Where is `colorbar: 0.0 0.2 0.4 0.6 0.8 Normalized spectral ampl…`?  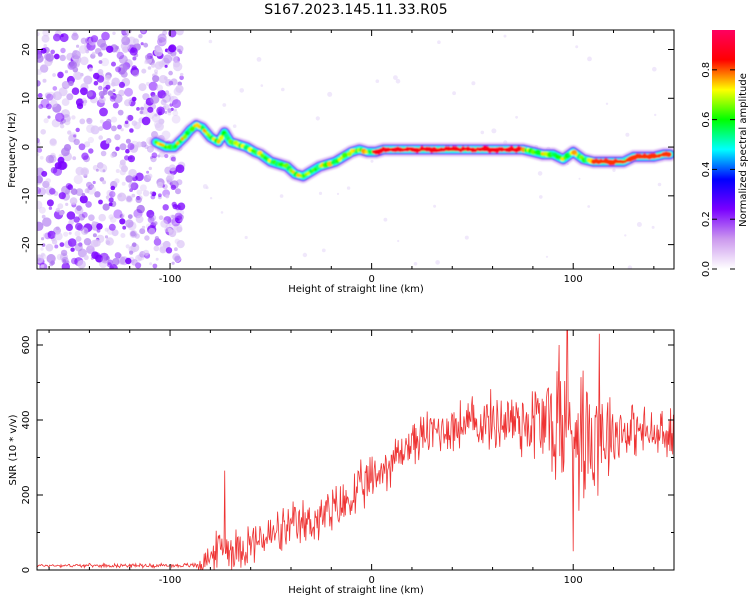
colorbar: 0.0 0.2 0.4 0.6 0.8 Normalized spectral ampl… is located at coordinates (725, 153).